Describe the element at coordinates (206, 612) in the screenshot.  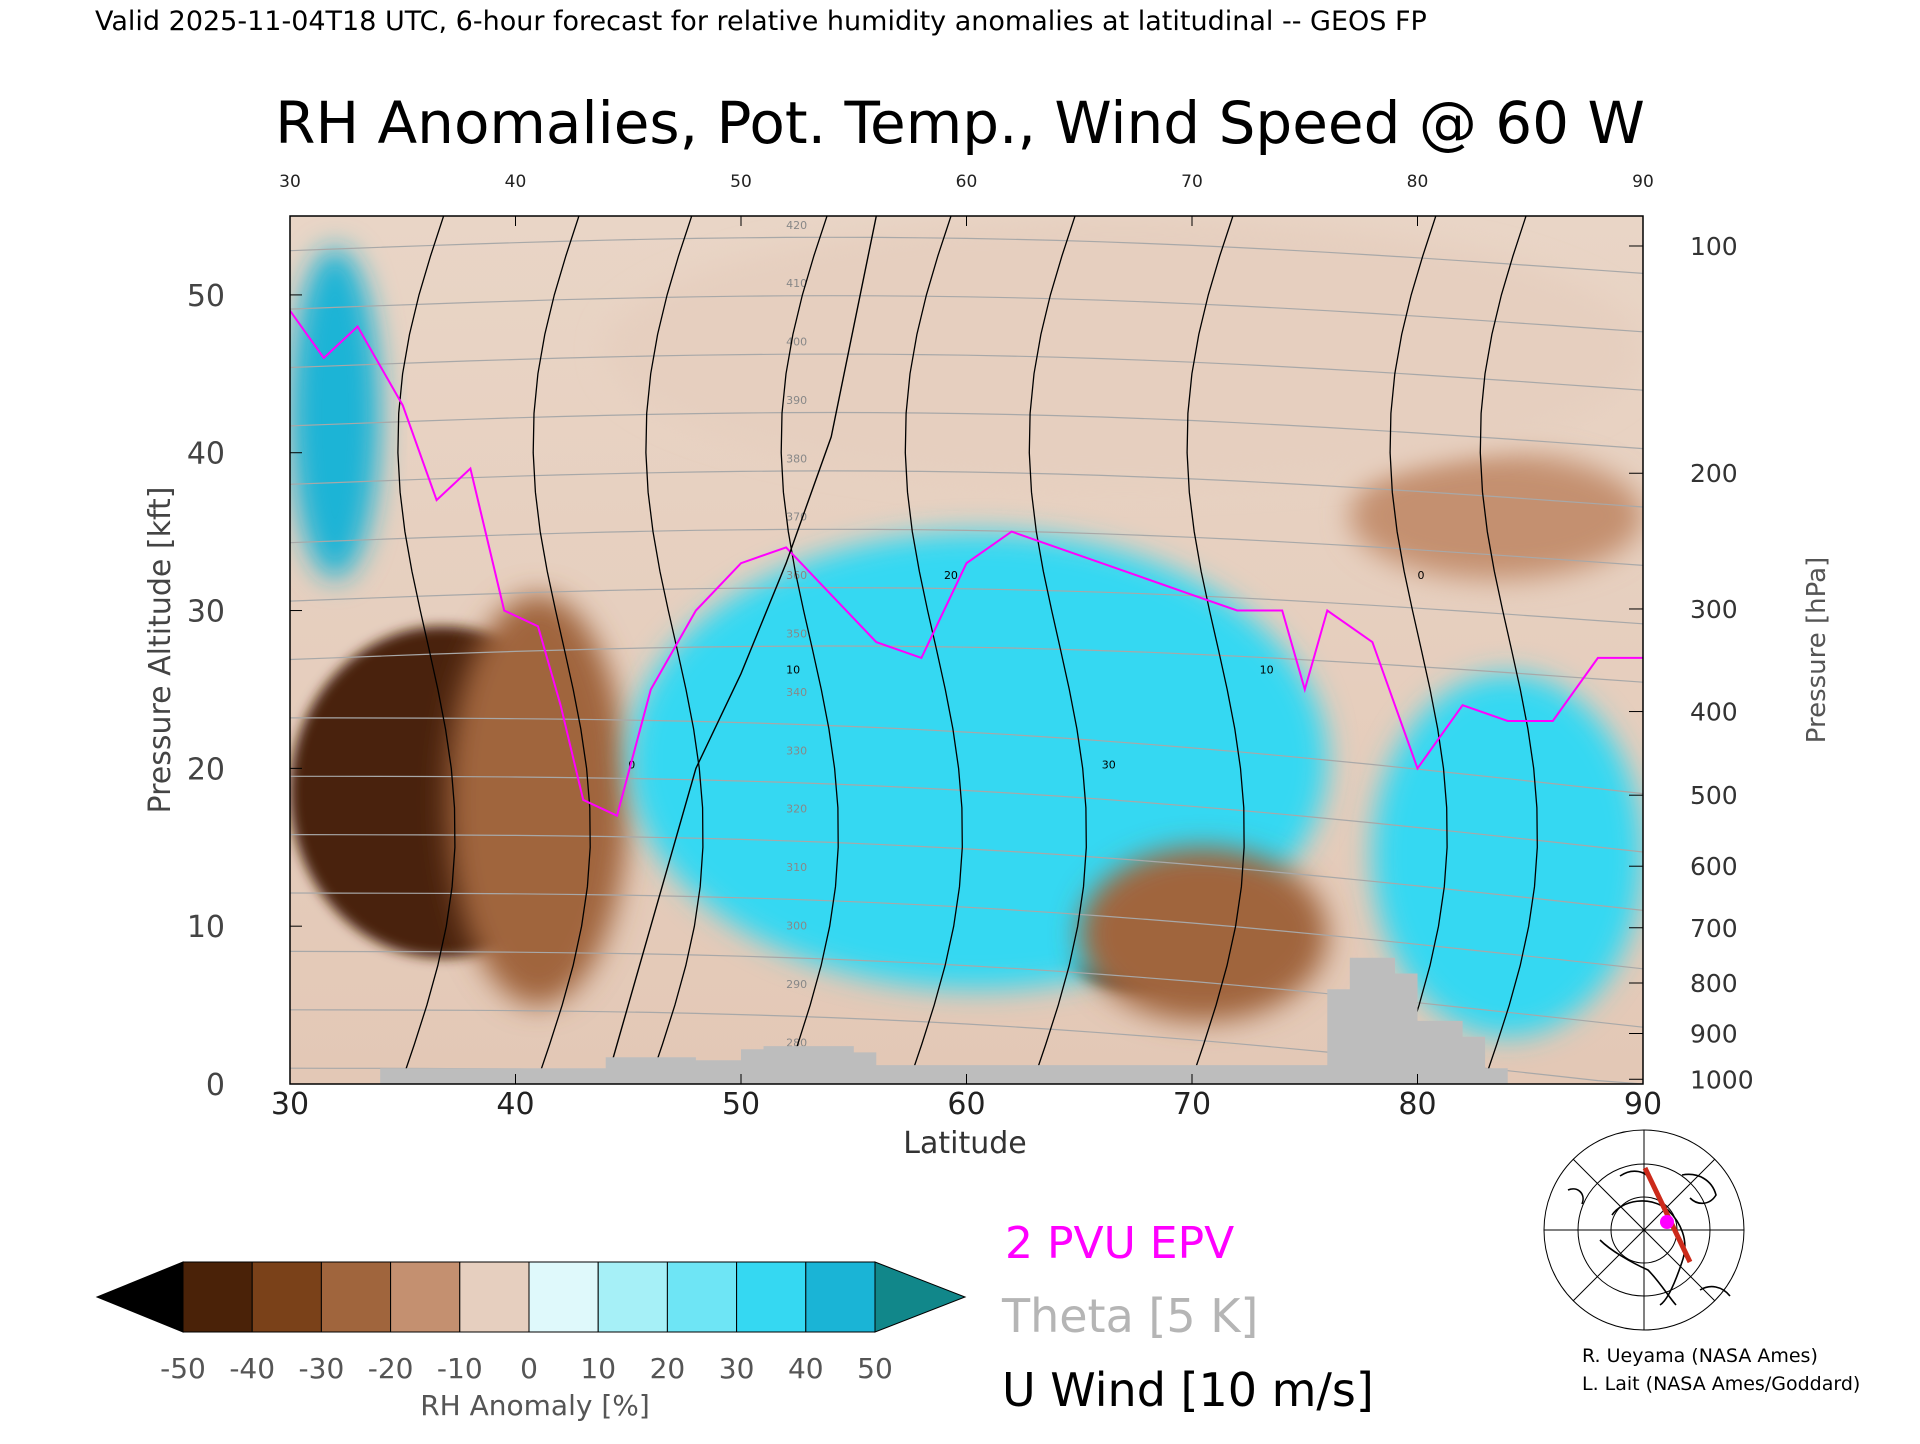
I see `y-tick-label: 30` at that location.